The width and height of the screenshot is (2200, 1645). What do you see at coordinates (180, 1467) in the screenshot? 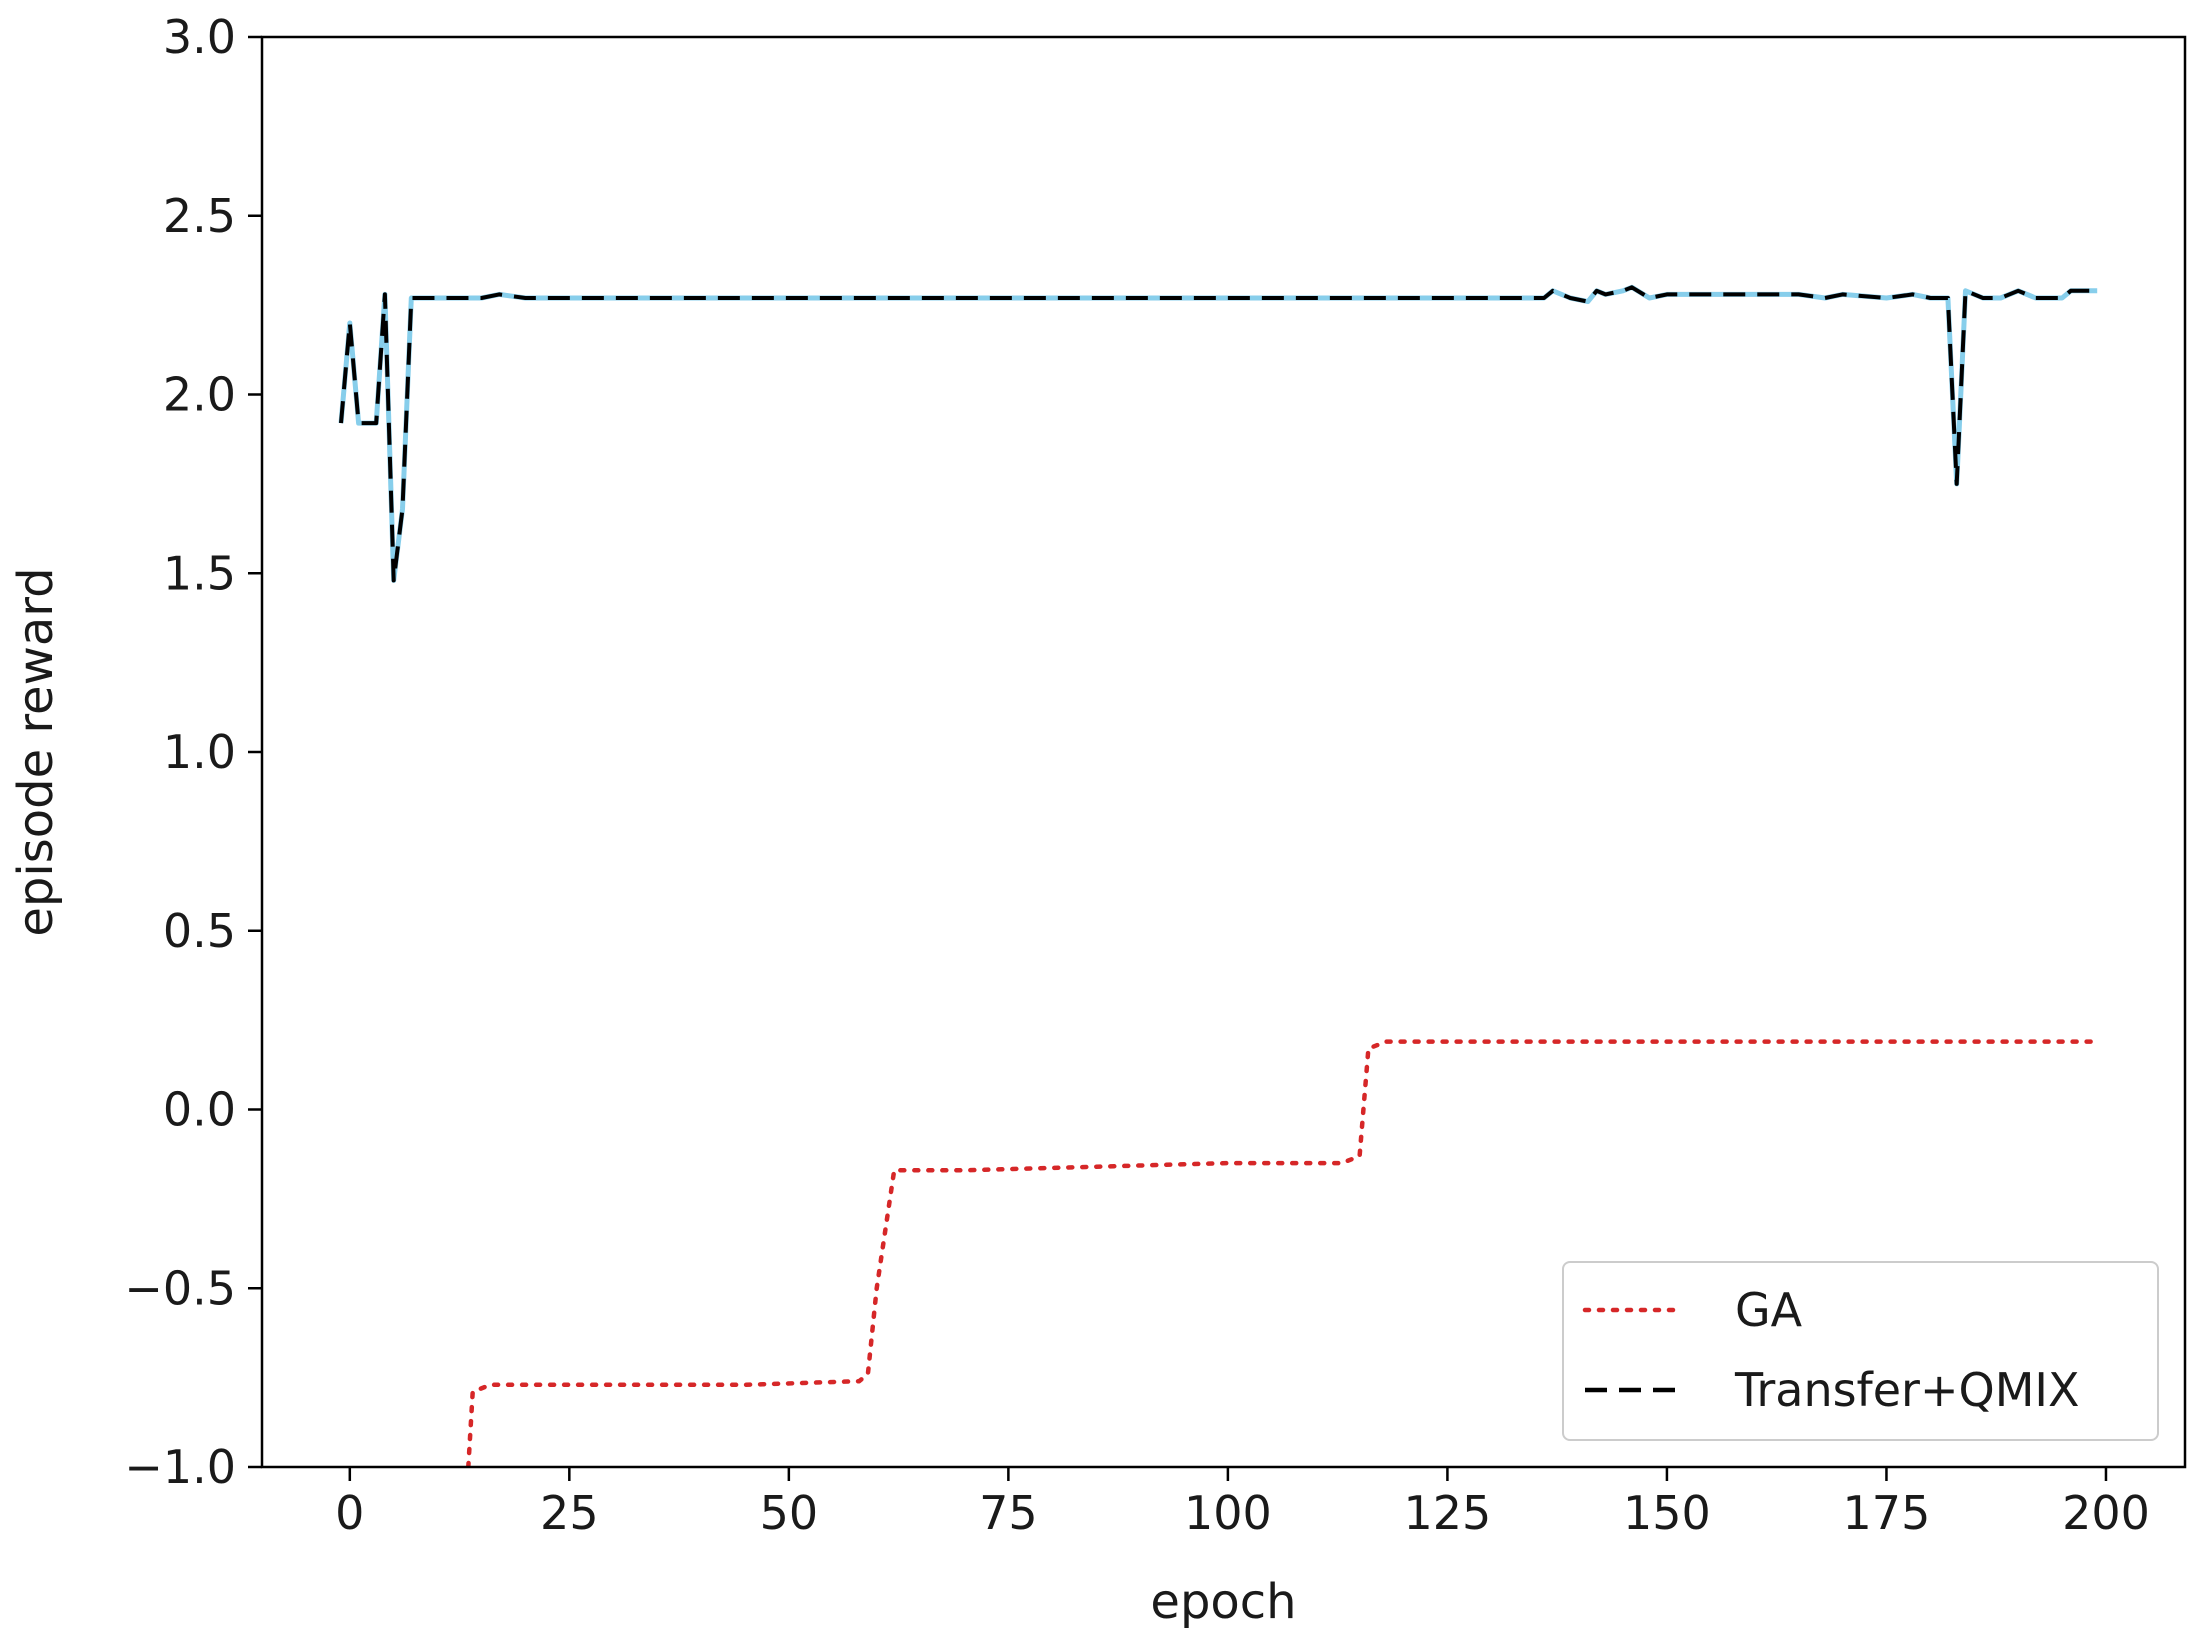
I see `y-tick-label: −1.0` at bounding box center [180, 1467].